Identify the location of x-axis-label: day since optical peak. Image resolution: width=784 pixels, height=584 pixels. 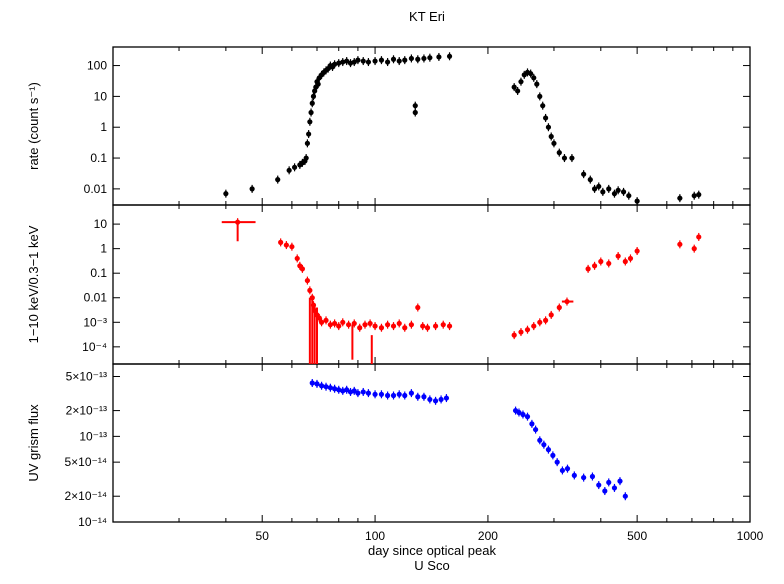
(432, 550).